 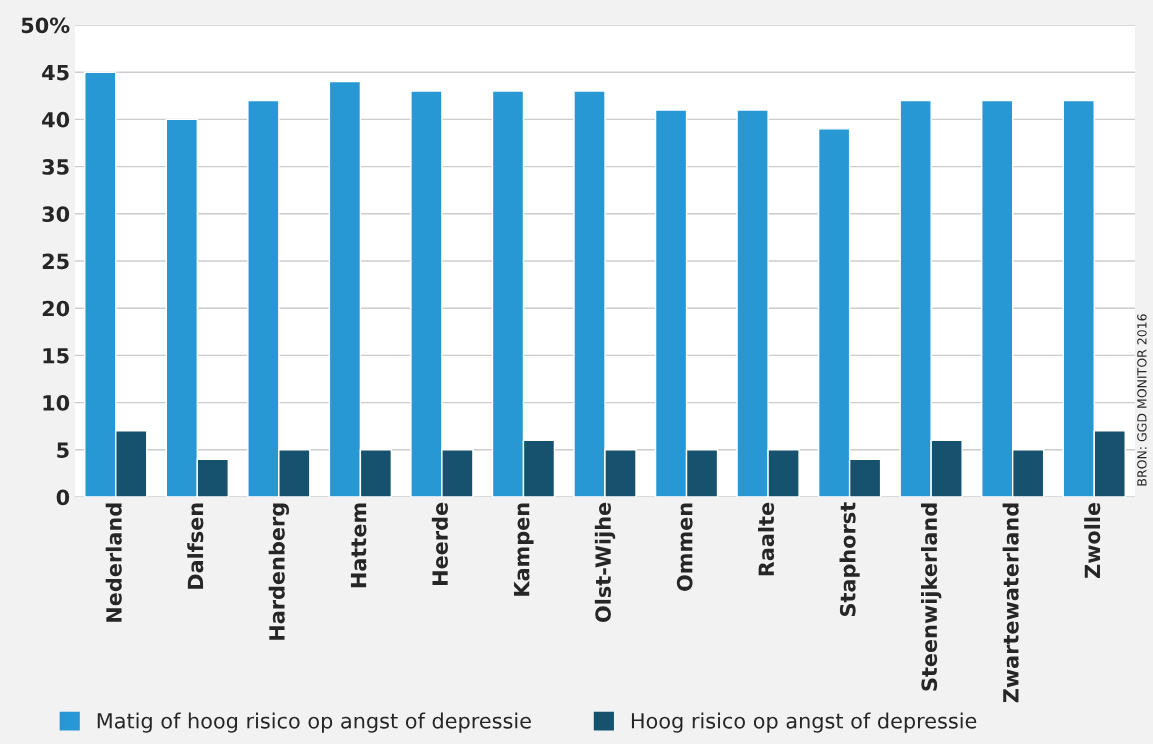 I want to click on x-tick-label: Hardenberg, so click(x=279, y=571).